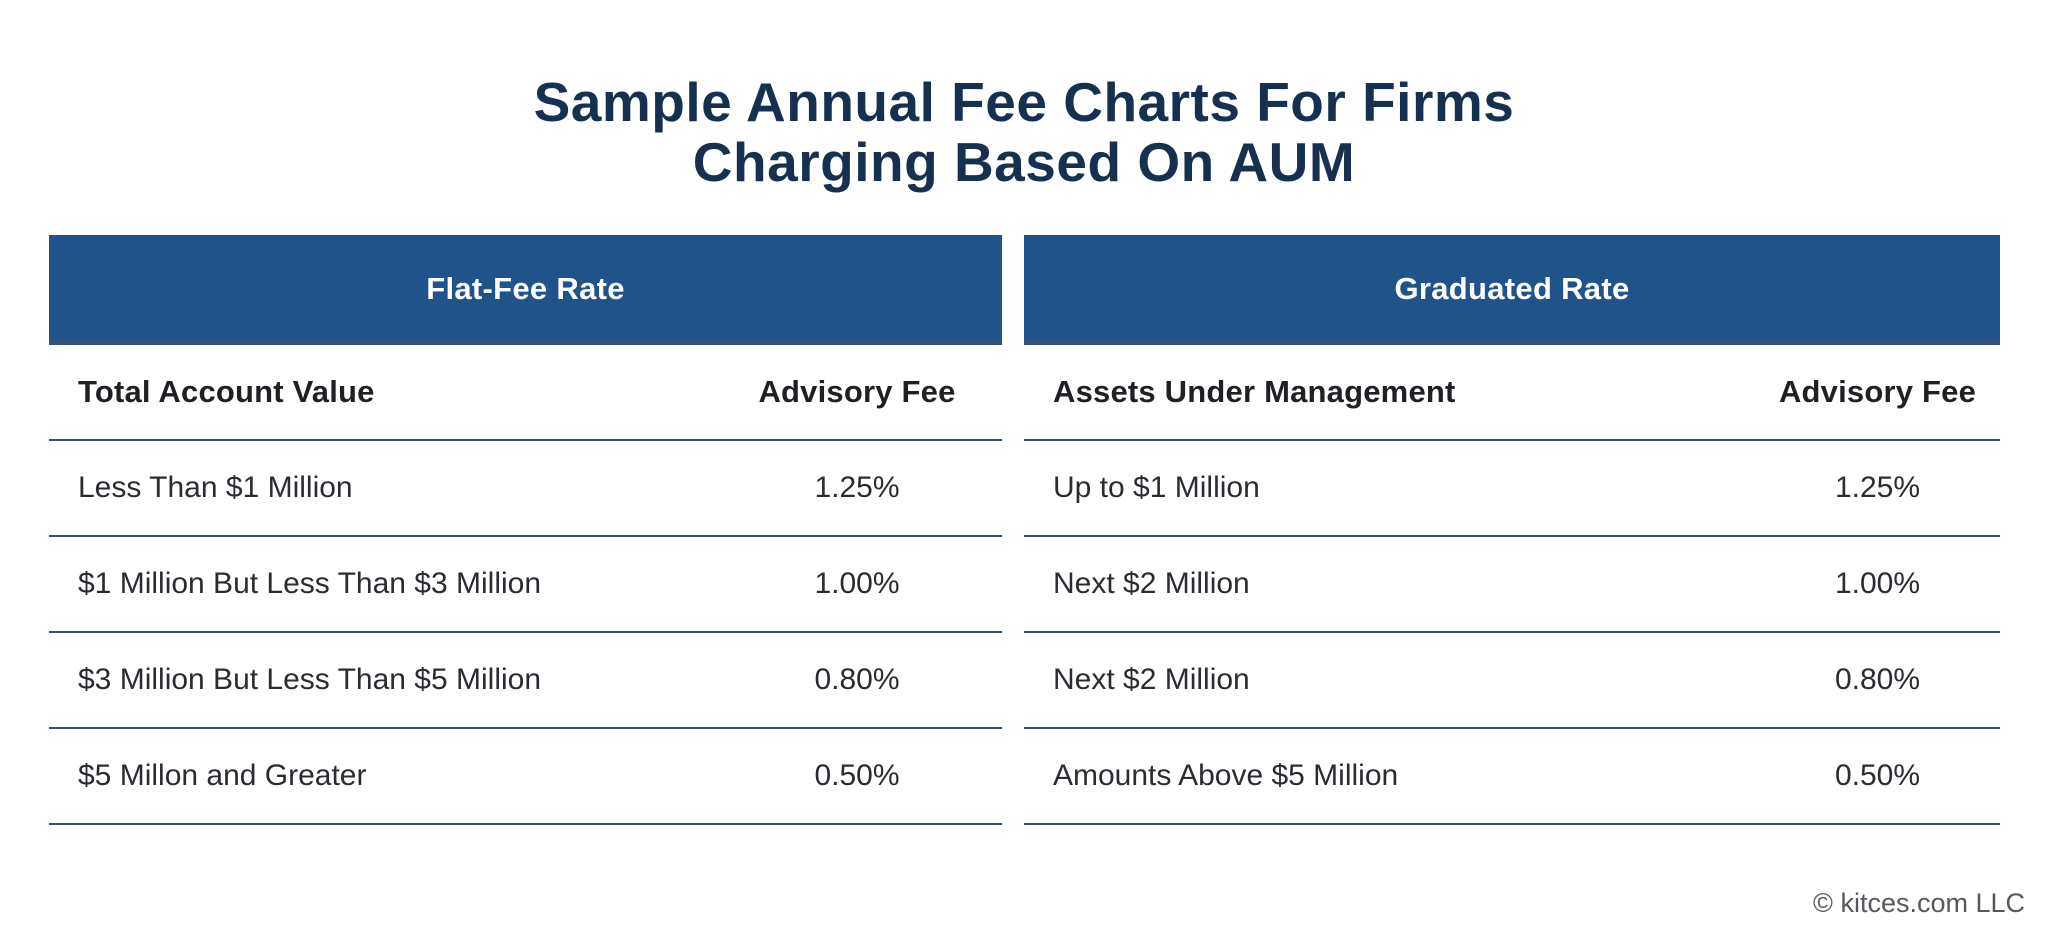 The image size is (2048, 941). I want to click on table-row: Amounts Above $5 Million 0.50%, so click(1512, 777).